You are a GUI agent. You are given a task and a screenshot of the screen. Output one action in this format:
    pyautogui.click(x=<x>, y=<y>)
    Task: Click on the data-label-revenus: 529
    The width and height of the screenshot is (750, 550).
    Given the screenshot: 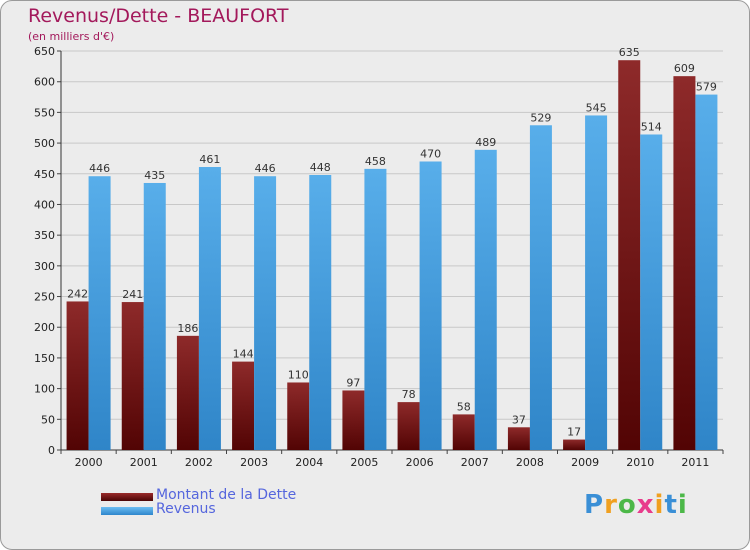 What is the action you would take?
    pyautogui.click(x=540, y=117)
    